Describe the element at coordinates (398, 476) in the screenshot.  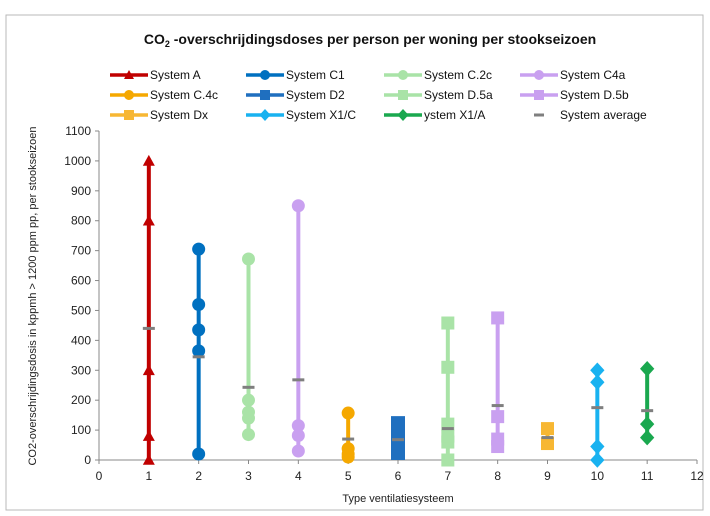
I see `x-tick-label: 6` at that location.